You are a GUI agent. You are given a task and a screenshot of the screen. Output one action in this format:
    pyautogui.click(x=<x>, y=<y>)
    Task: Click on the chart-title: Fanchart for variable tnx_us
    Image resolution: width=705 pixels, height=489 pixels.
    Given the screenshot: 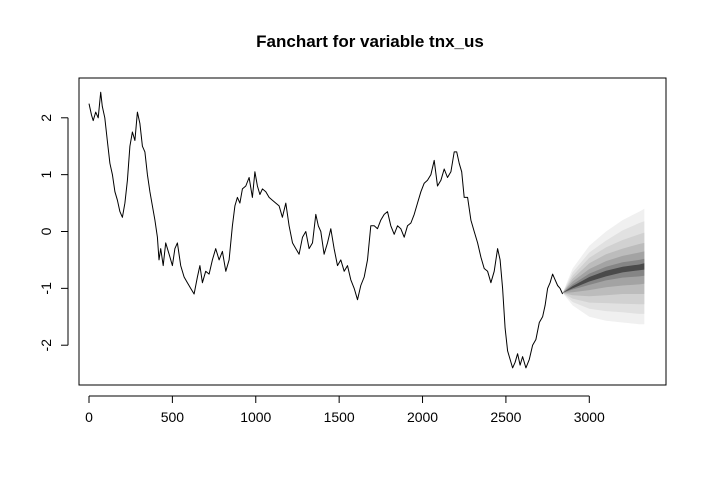 What is the action you would take?
    pyautogui.click(x=370, y=41)
    